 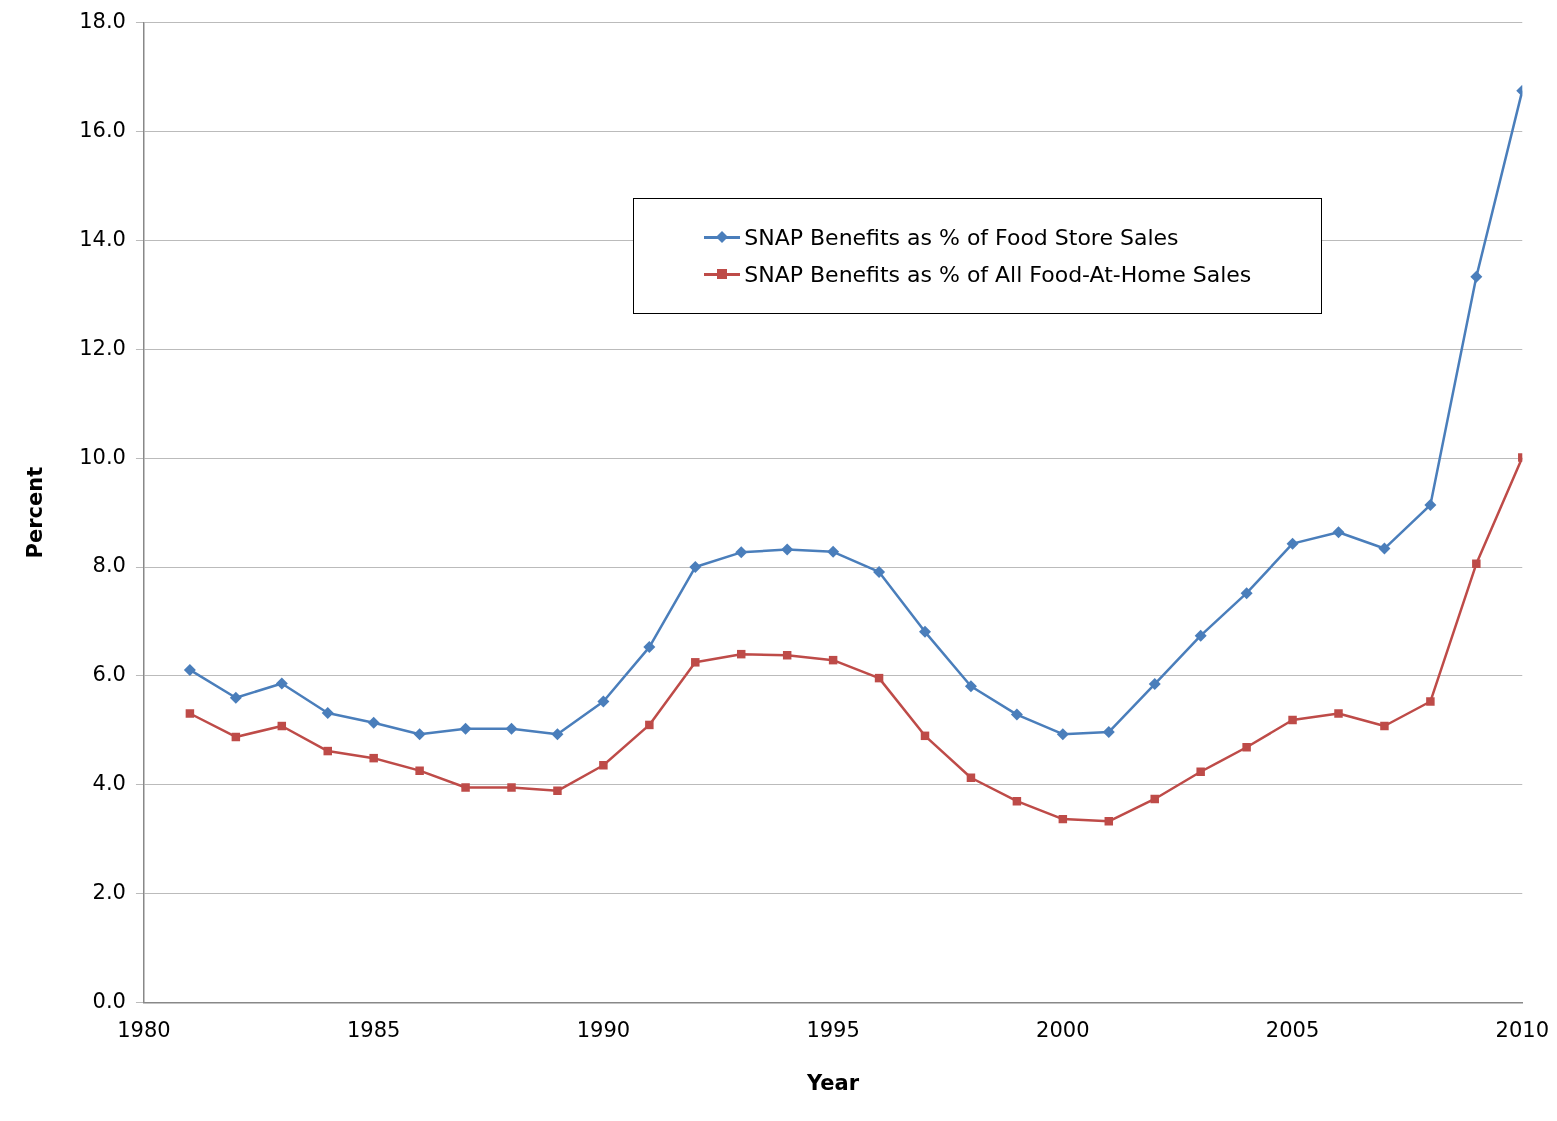 What do you see at coordinates (833, 1082) in the screenshot?
I see `x-axis-title: Year` at bounding box center [833, 1082].